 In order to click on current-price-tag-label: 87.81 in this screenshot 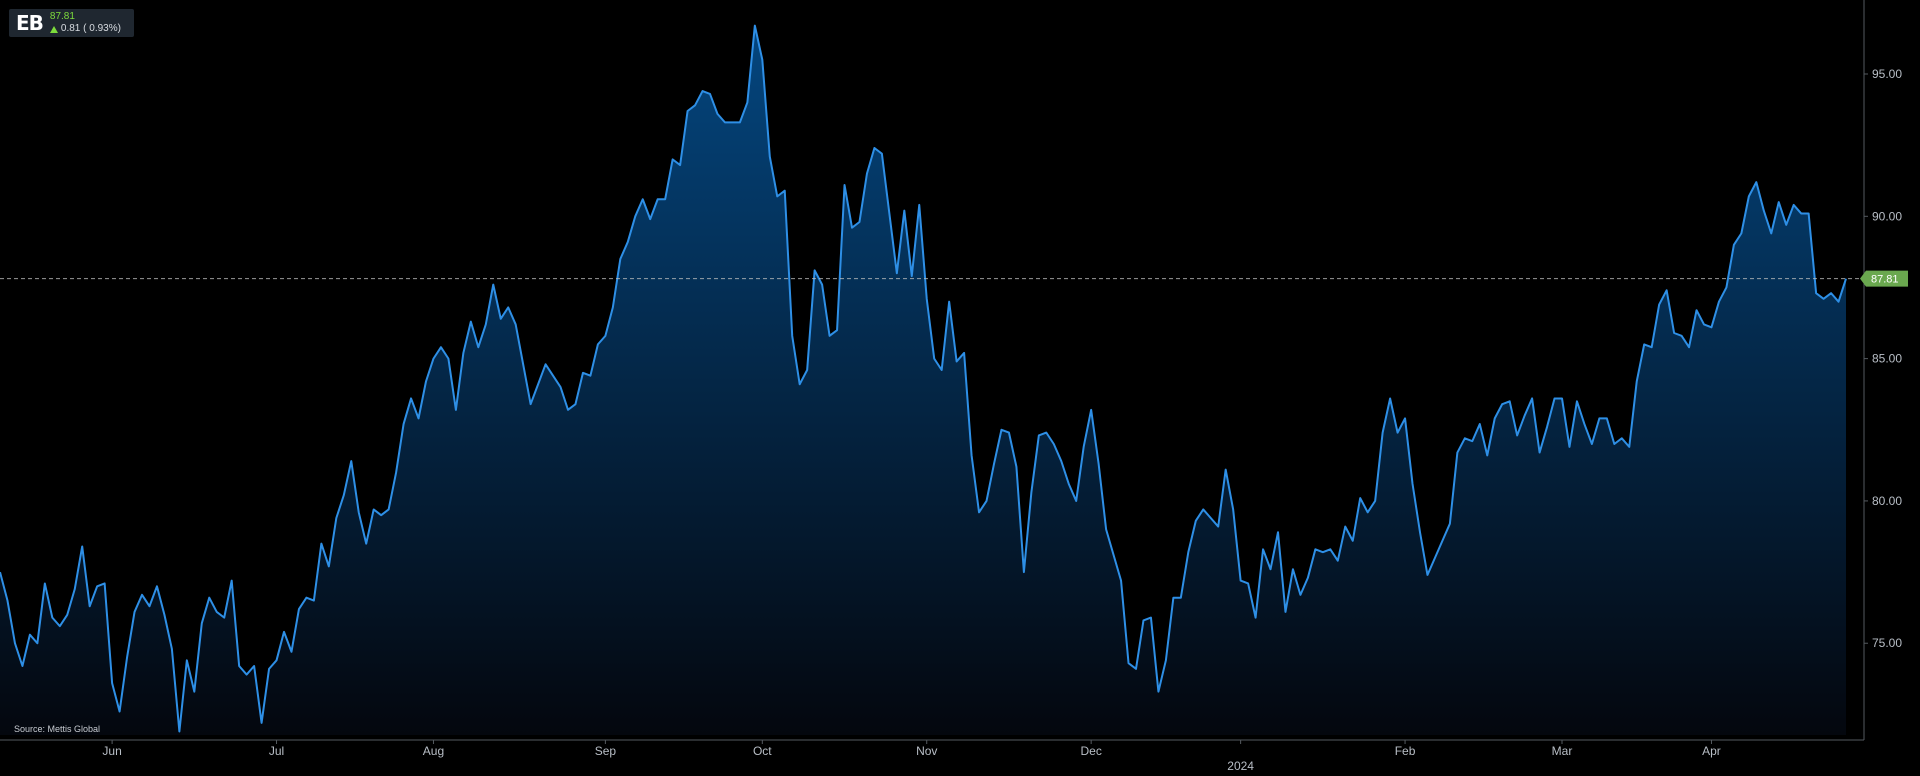, I will do `click(1885, 280)`.